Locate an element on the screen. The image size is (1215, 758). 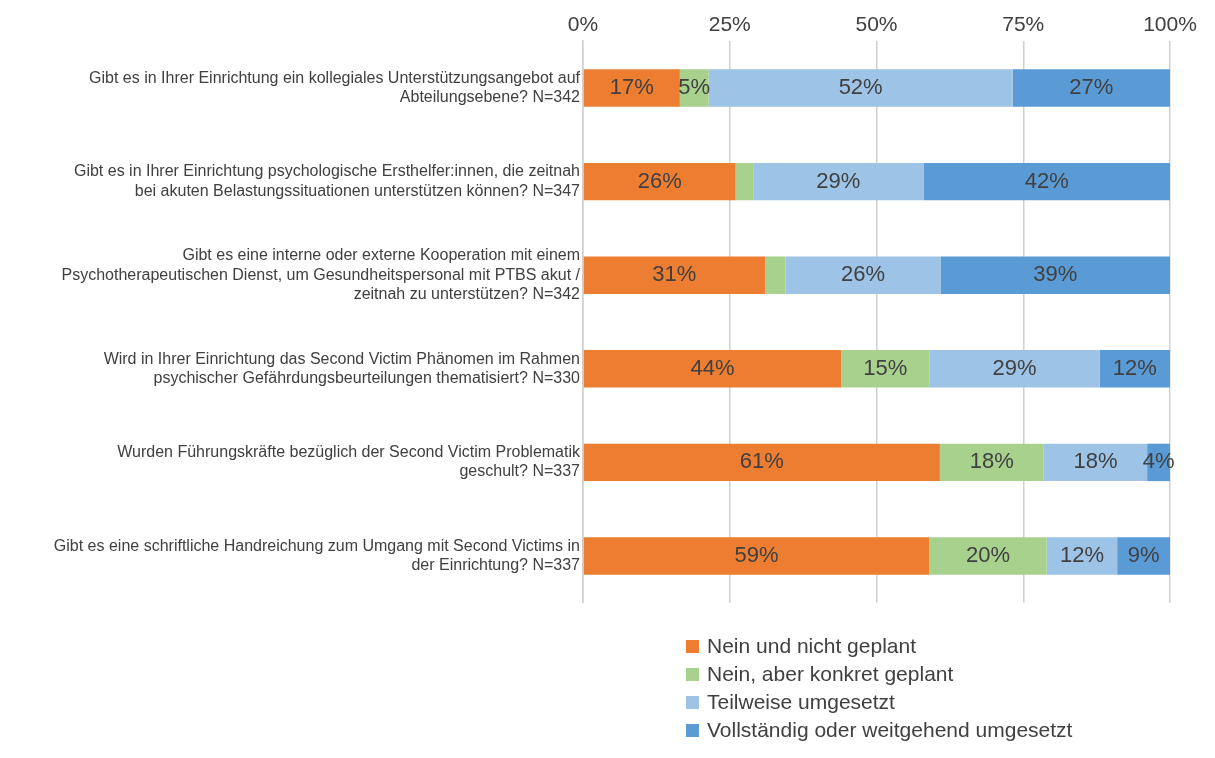
data-label: 15% is located at coordinates (885, 367).